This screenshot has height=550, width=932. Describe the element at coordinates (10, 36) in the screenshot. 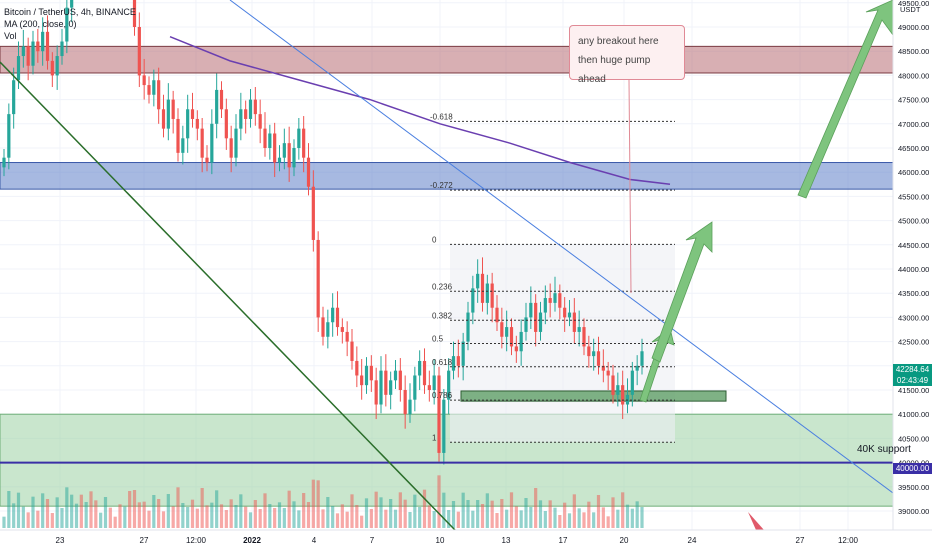

I see `volume-indicator-label: Vol` at that location.